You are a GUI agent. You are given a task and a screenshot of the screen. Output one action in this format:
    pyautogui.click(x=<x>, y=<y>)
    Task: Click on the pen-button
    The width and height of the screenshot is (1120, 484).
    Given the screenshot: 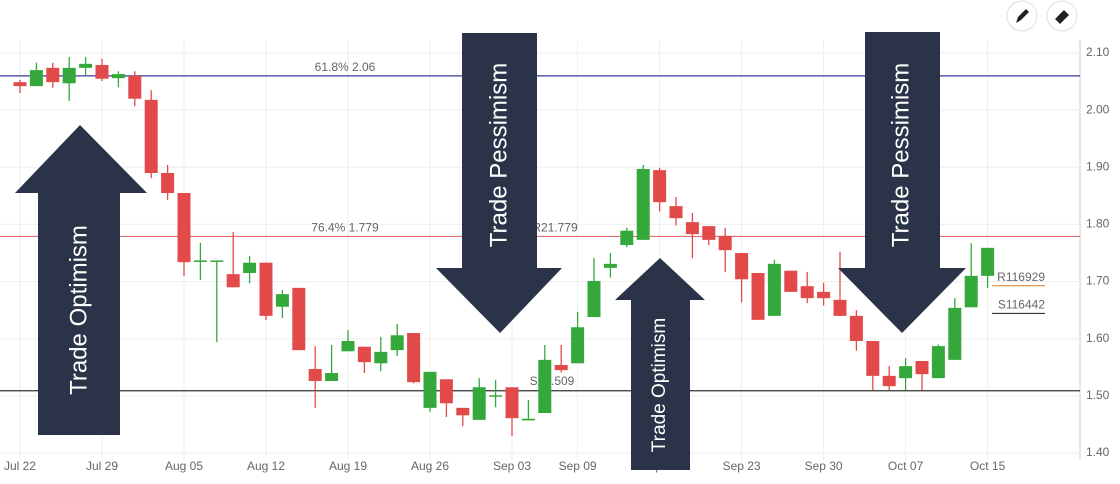 What is the action you would take?
    pyautogui.click(x=1022, y=16)
    